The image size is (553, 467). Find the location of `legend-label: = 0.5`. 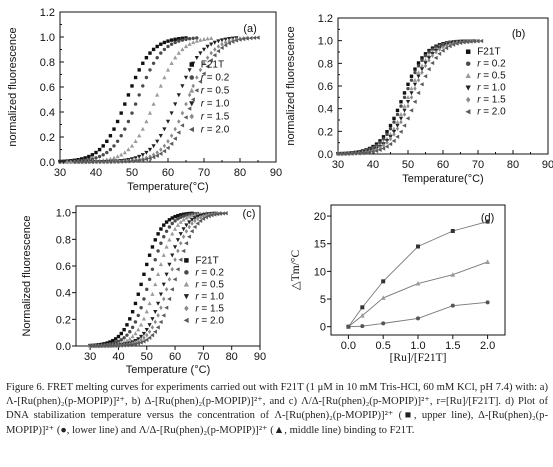

legend-label: = 0.5 is located at coordinates (212, 284).